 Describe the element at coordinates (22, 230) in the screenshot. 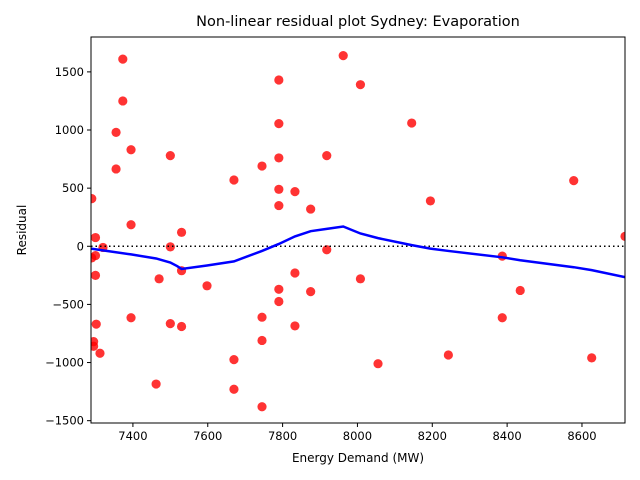

I see `y-axis-label: Residual` at that location.